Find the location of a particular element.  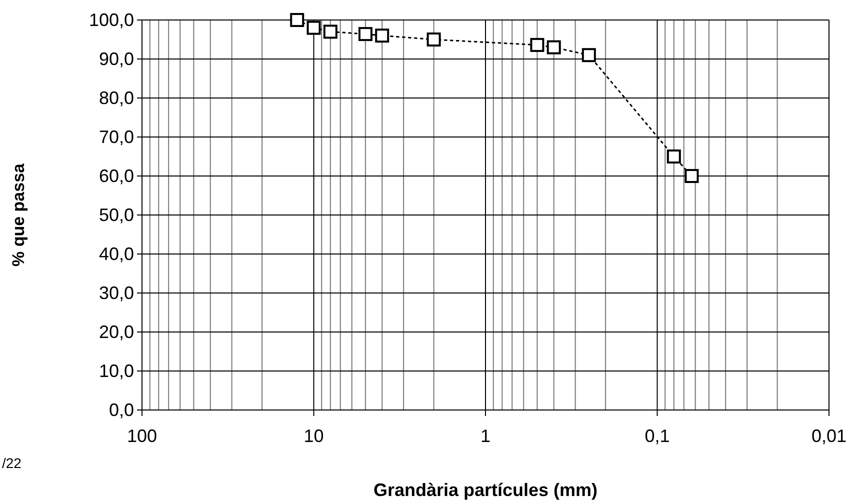

x-tick-label: 10 is located at coordinates (314, 436).